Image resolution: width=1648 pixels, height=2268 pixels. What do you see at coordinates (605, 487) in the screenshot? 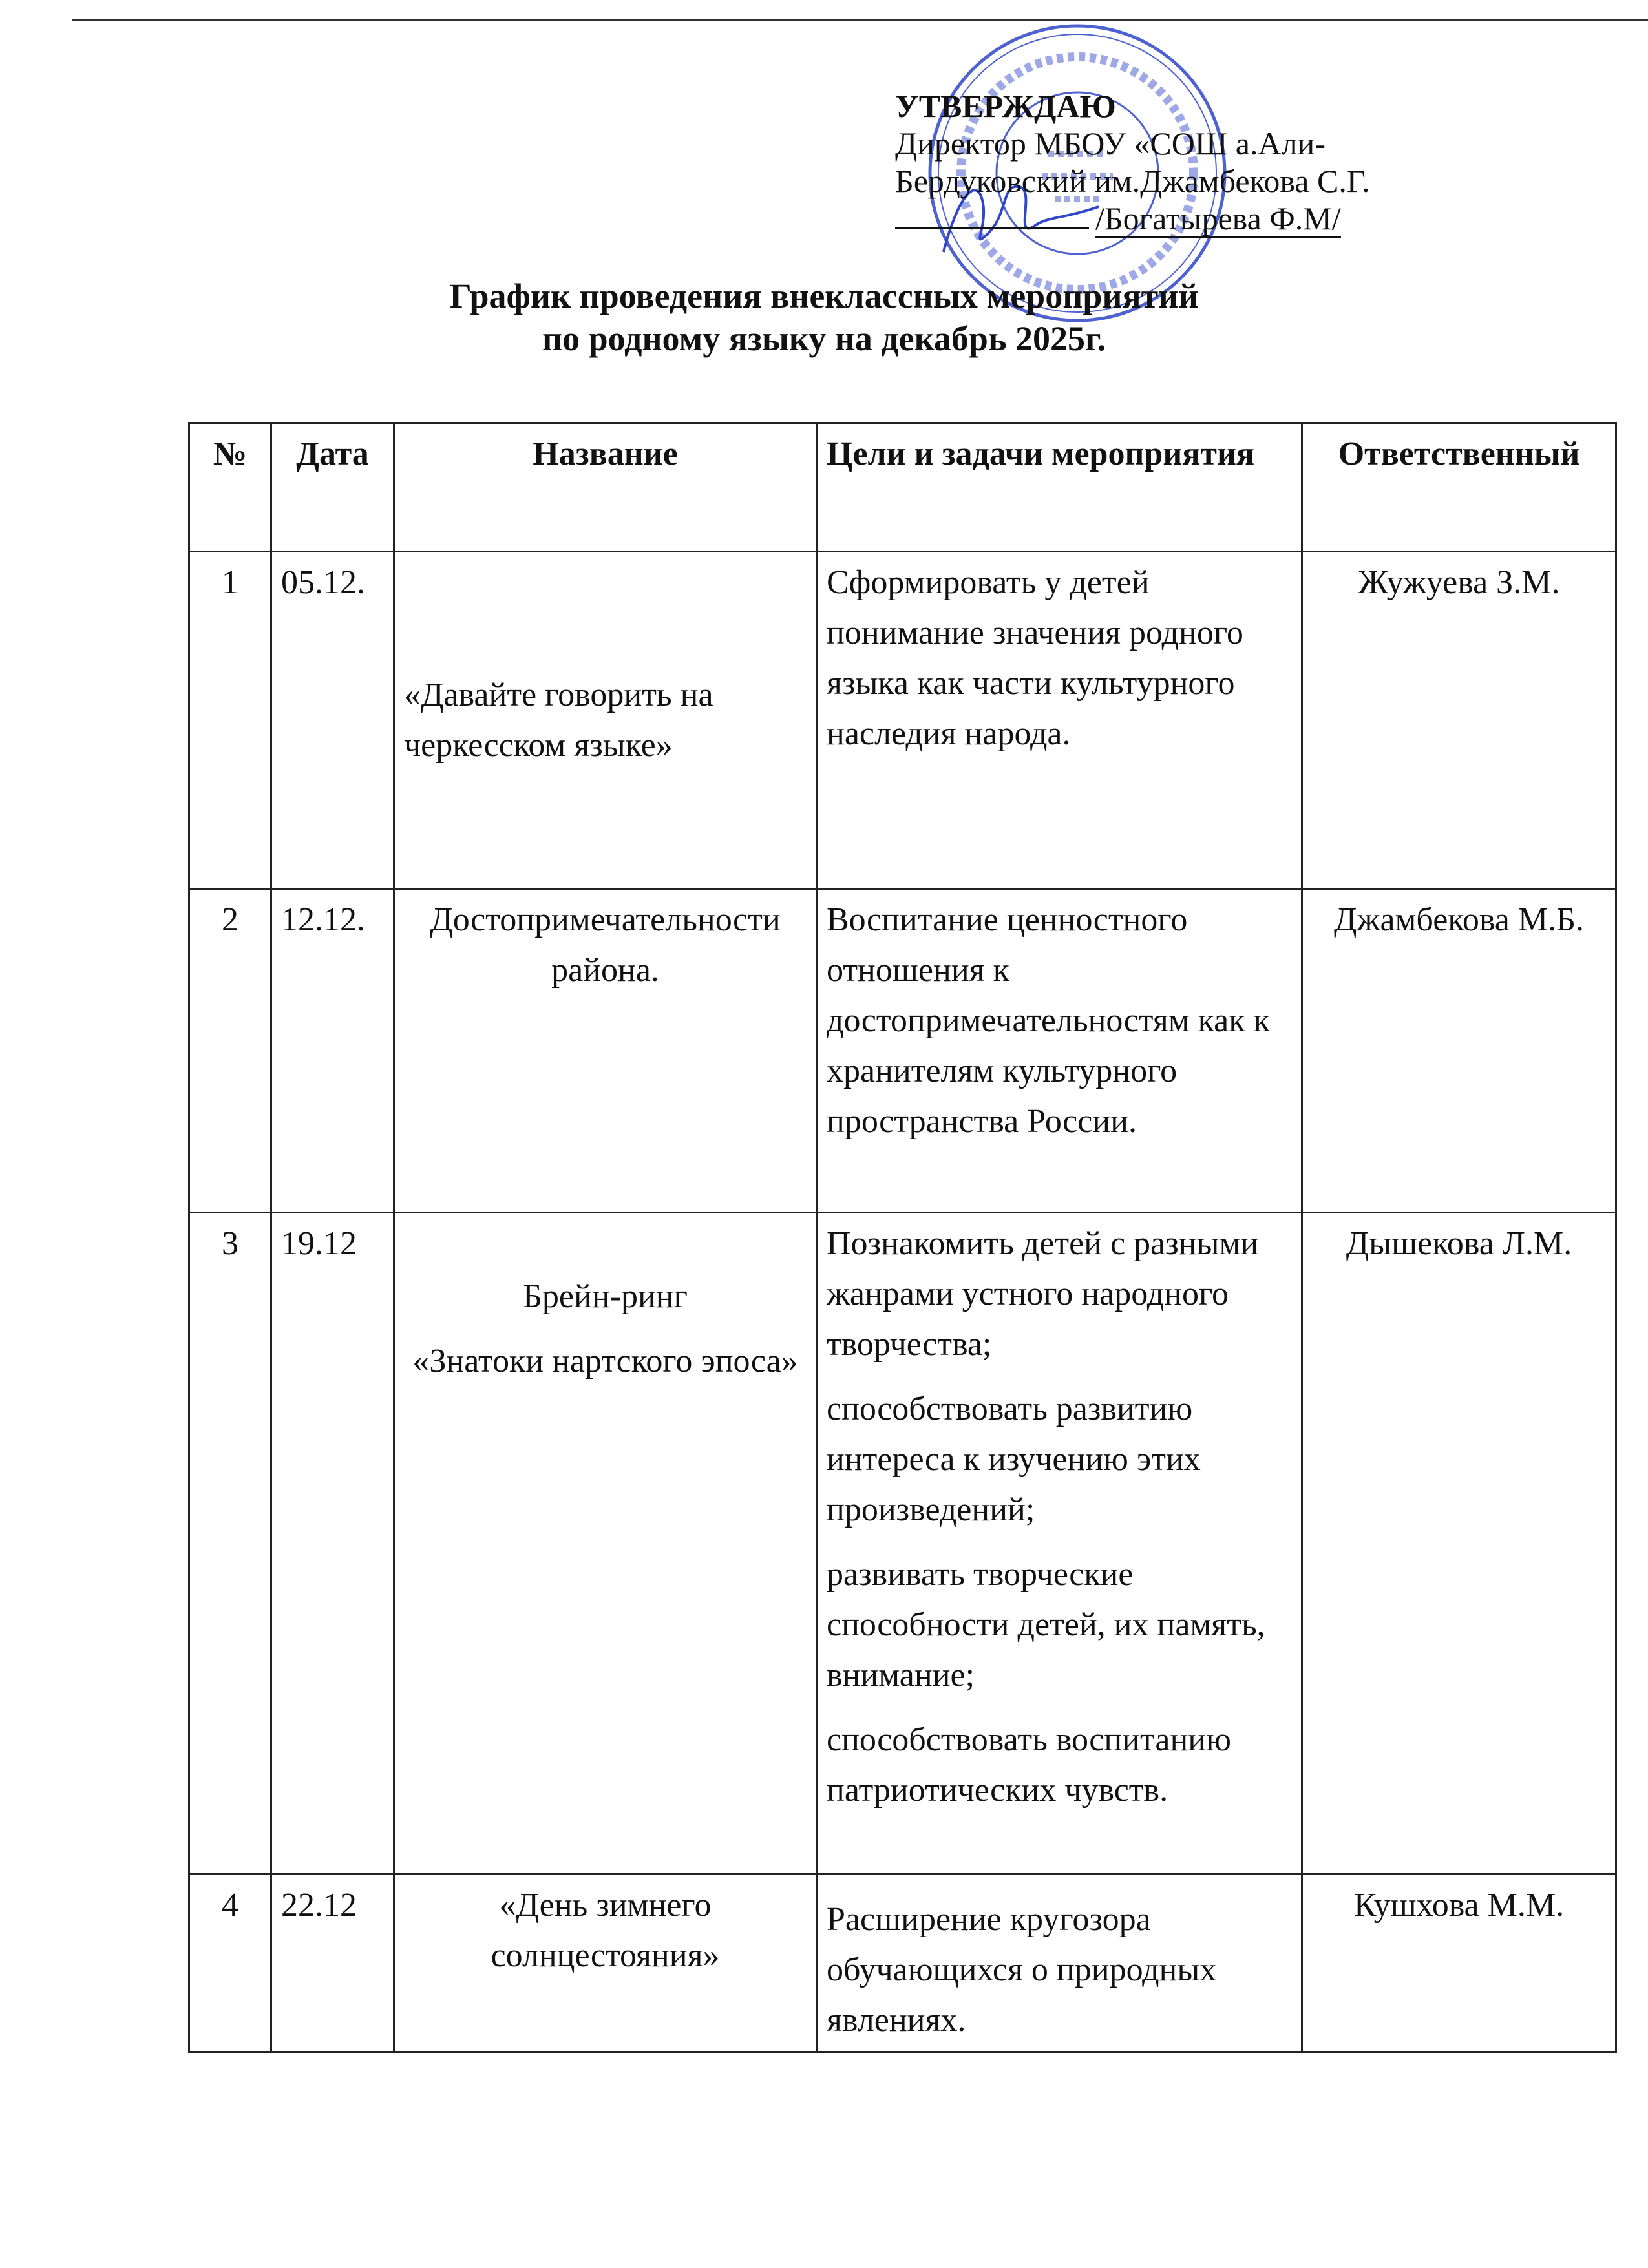
I see `header-name: Название` at bounding box center [605, 487].